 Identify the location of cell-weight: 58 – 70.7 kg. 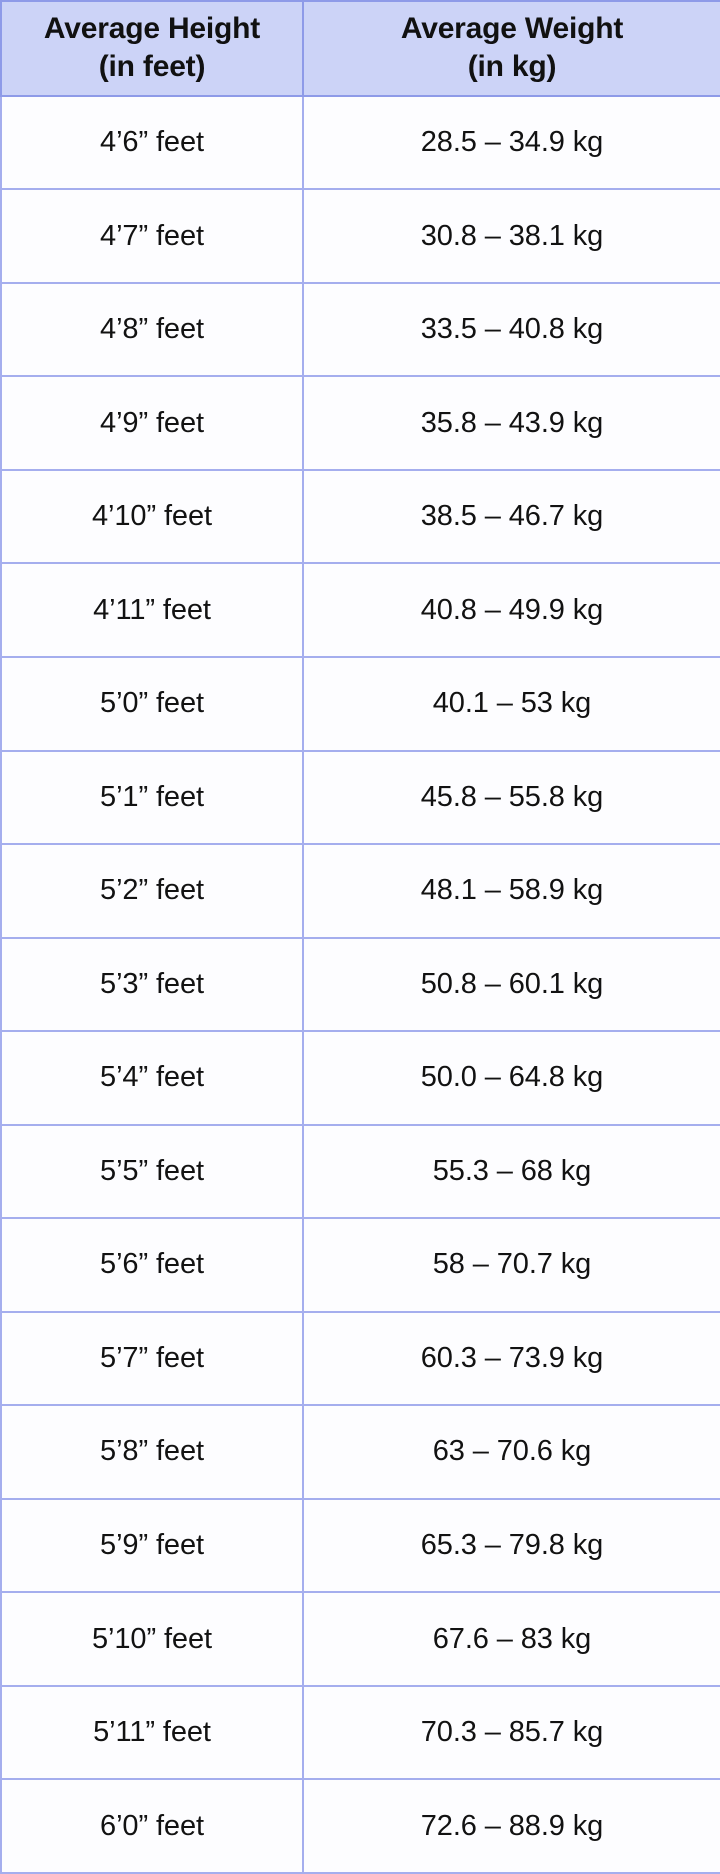
(511, 1265).